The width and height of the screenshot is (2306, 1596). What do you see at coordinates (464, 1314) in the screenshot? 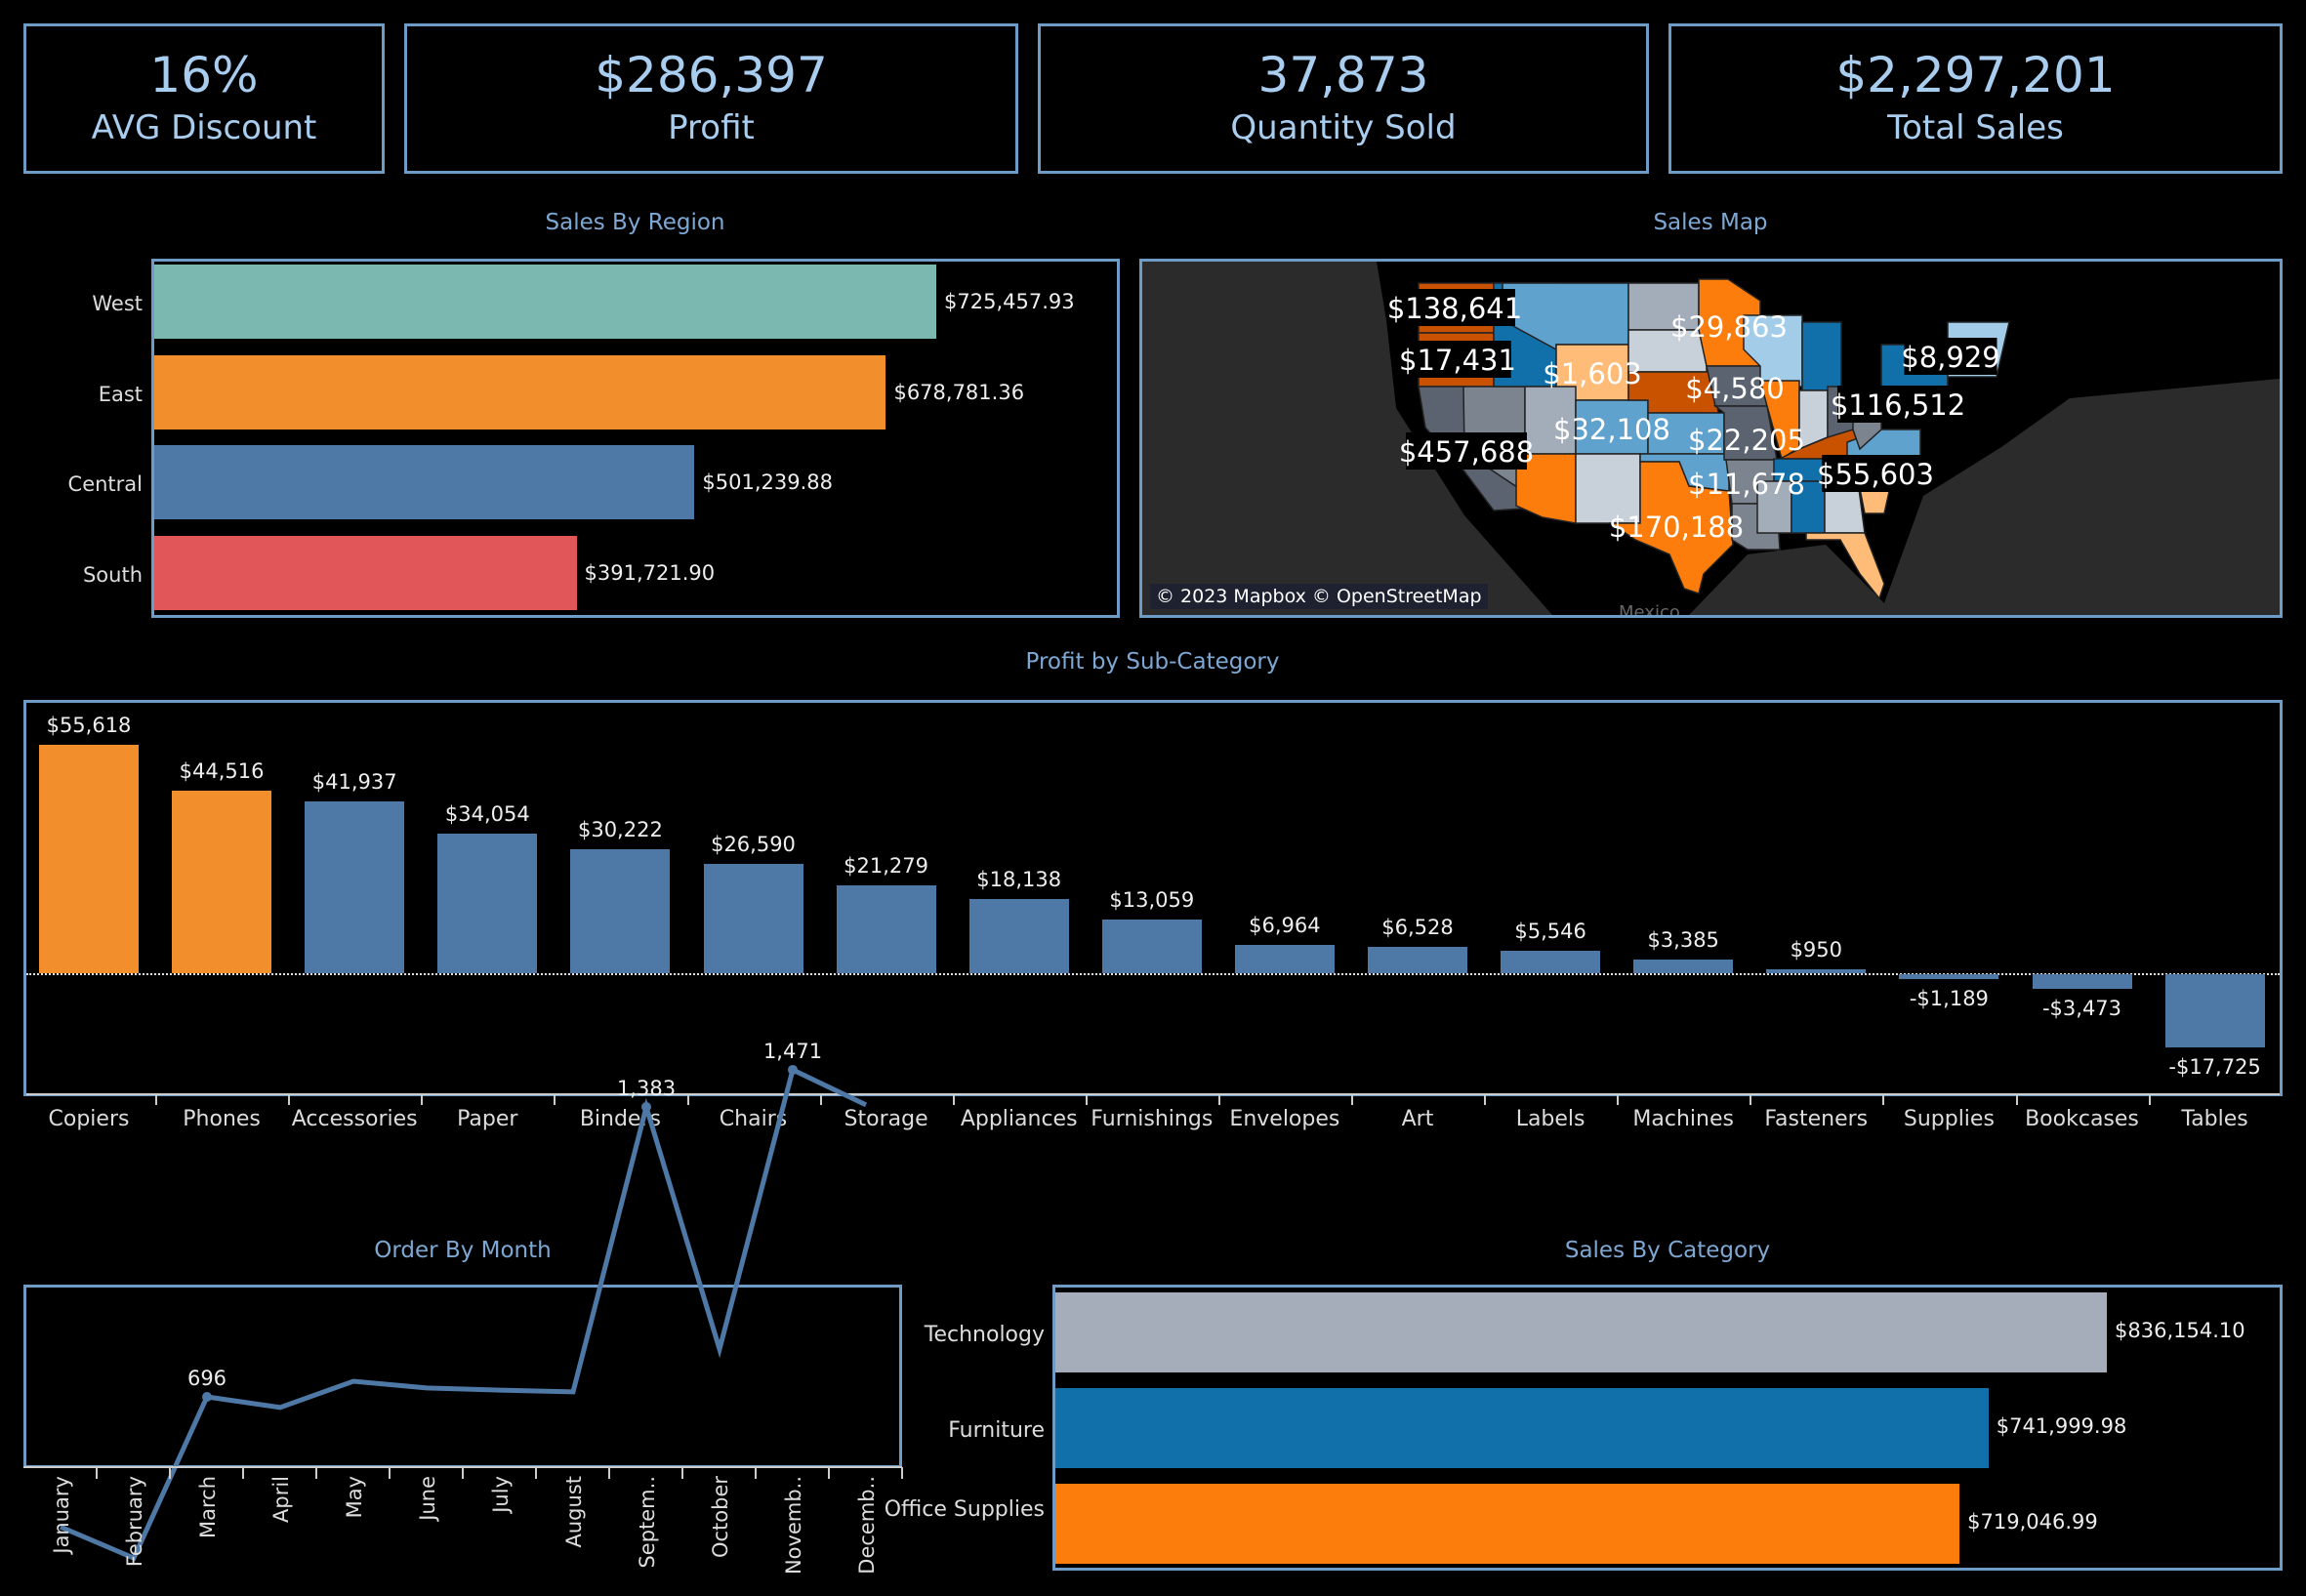
I see `month-line` at bounding box center [464, 1314].